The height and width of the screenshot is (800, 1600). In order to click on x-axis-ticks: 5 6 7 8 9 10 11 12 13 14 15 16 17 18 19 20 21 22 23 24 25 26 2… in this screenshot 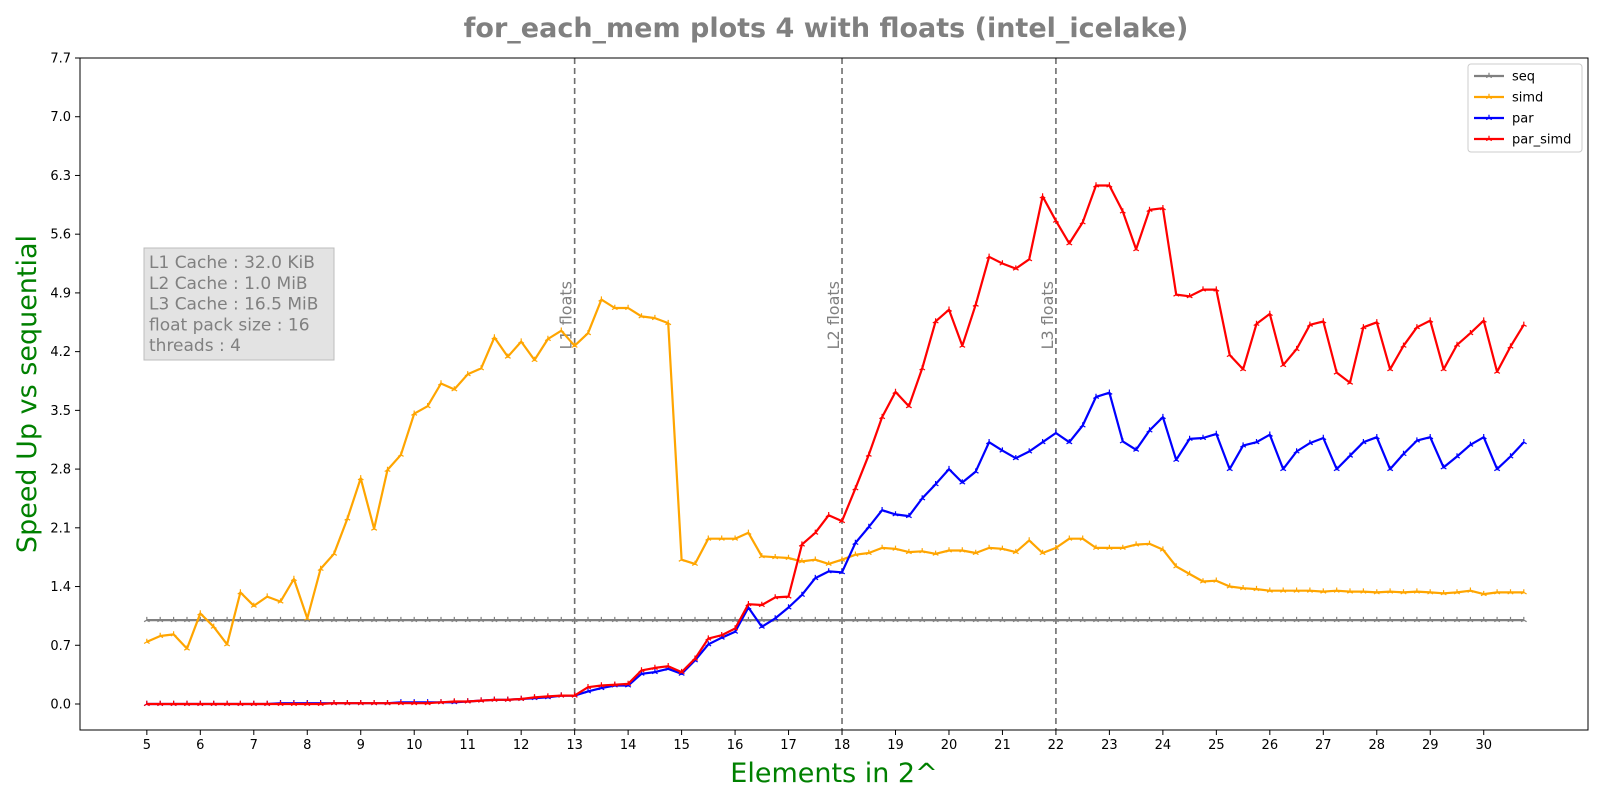, I will do `click(817, 741)`.